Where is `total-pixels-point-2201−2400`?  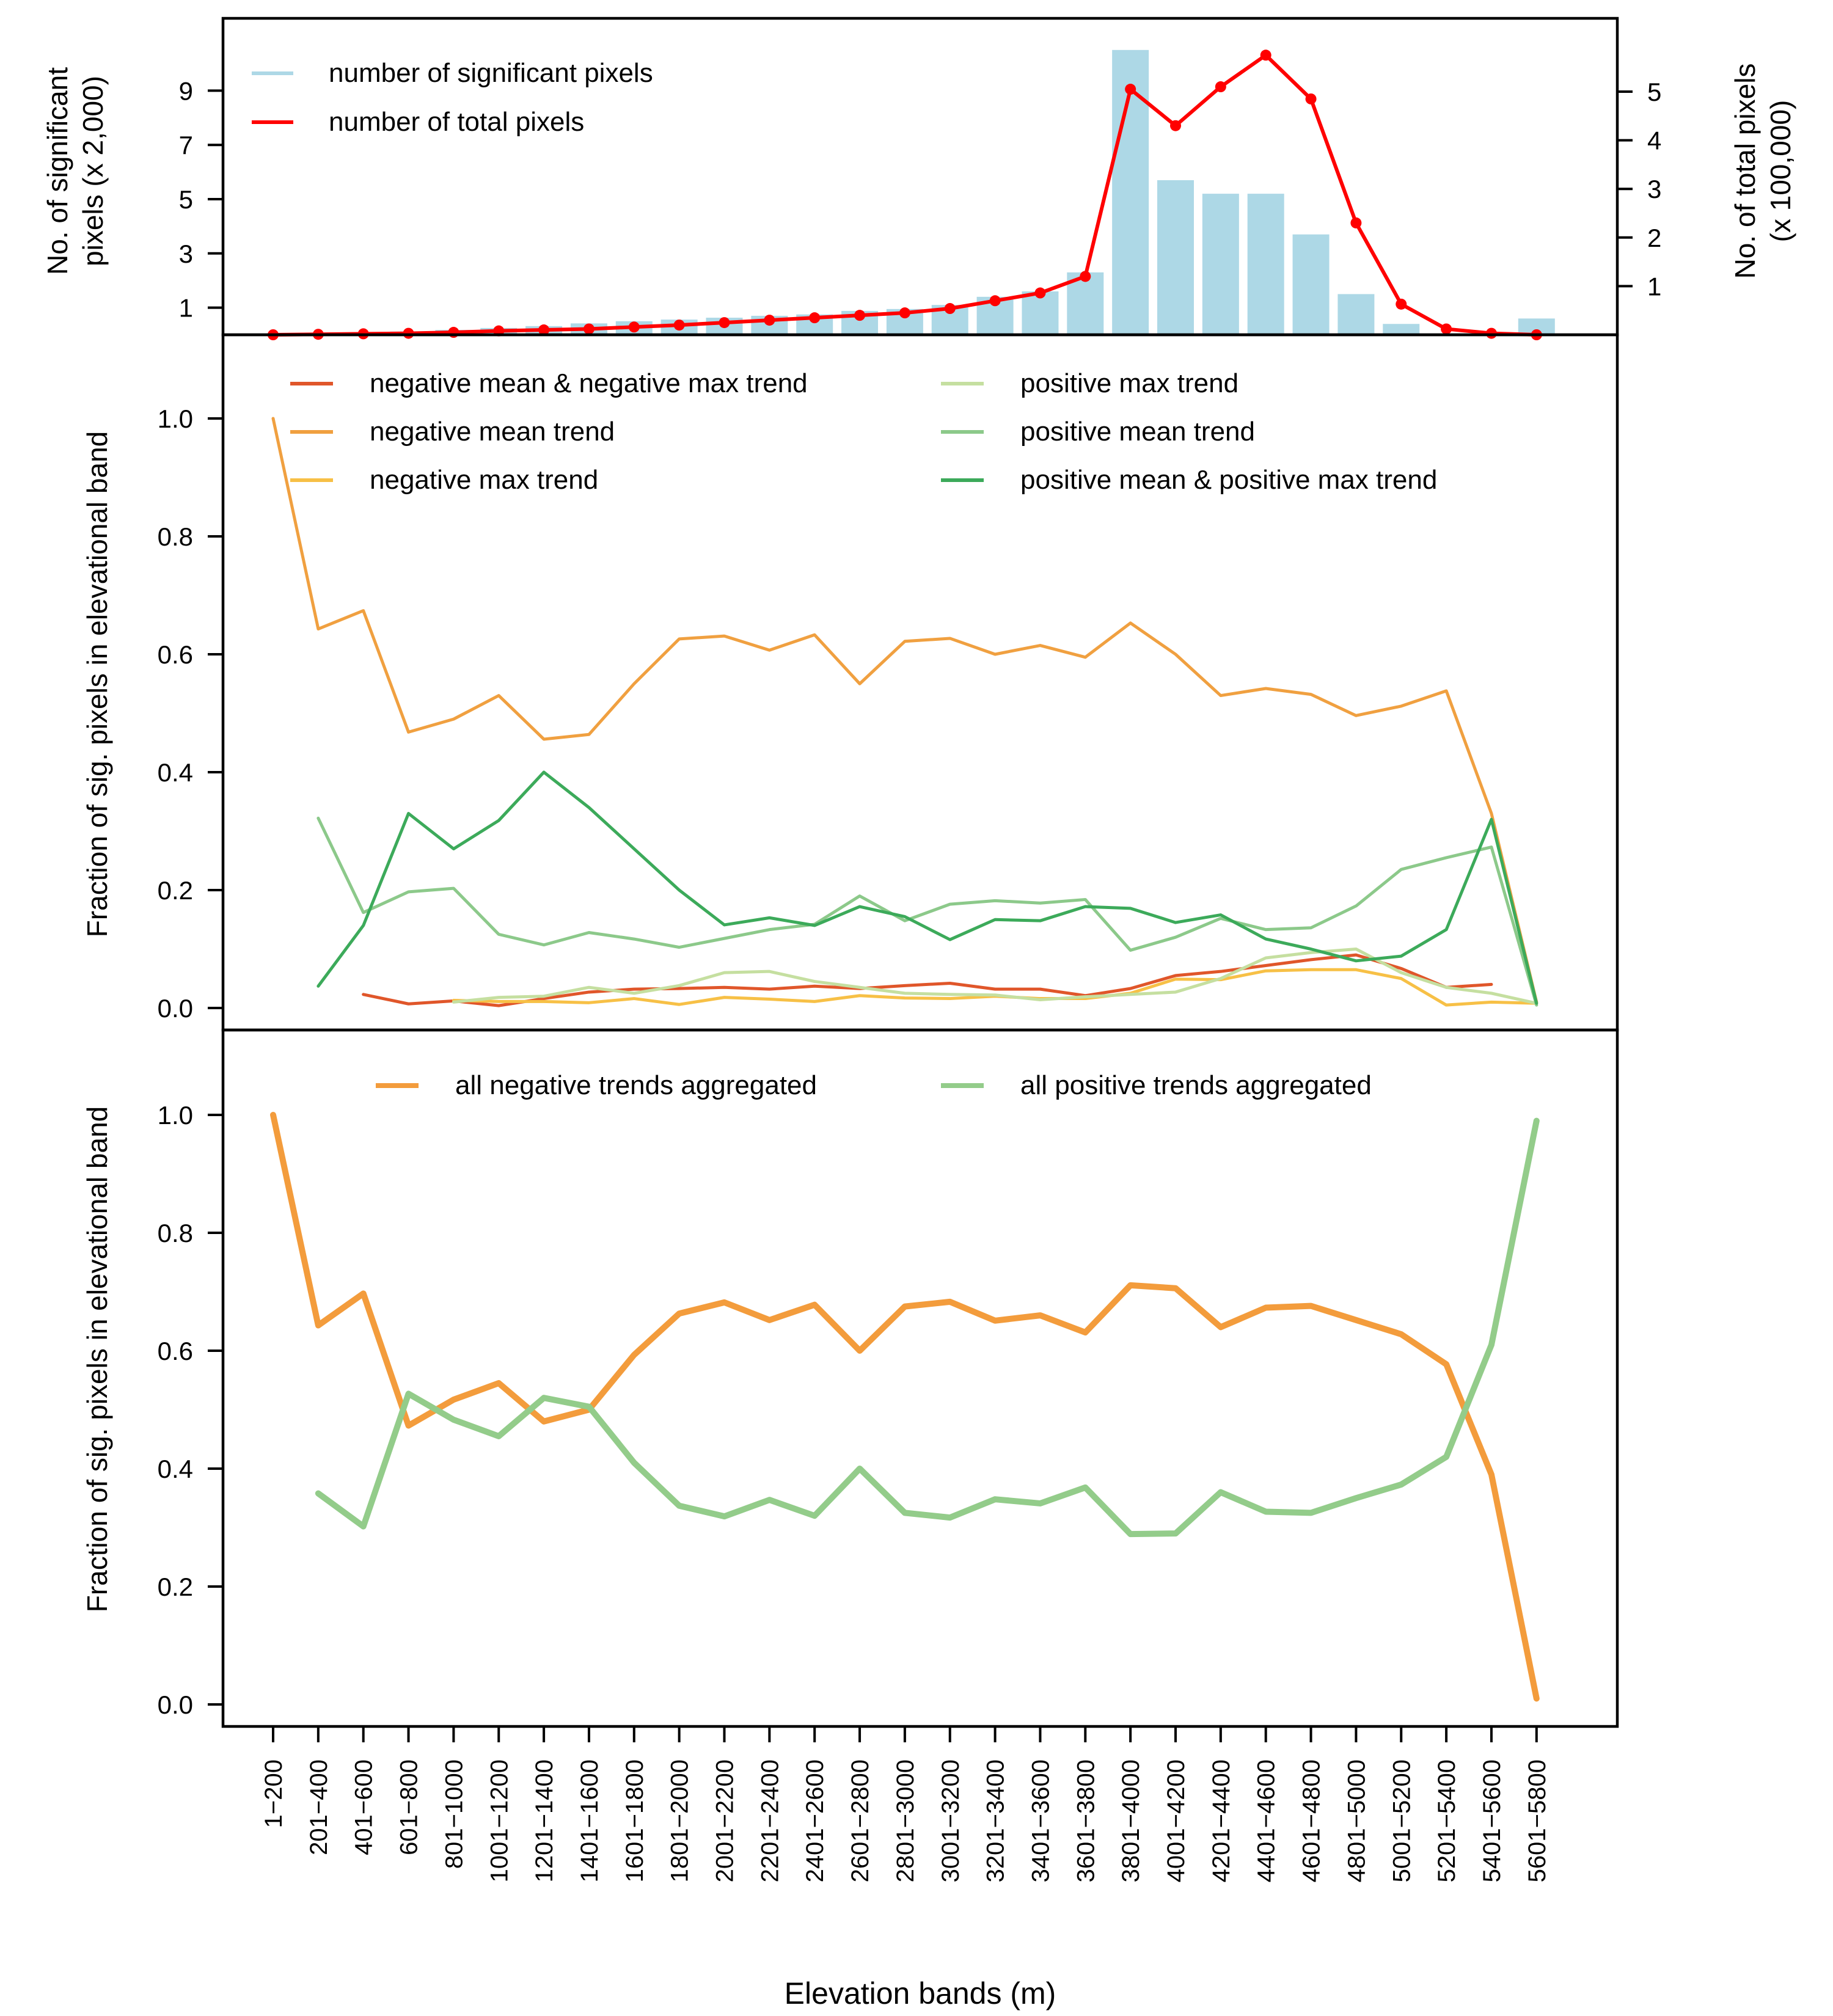
total-pixels-point-2201−2400 is located at coordinates (769, 320).